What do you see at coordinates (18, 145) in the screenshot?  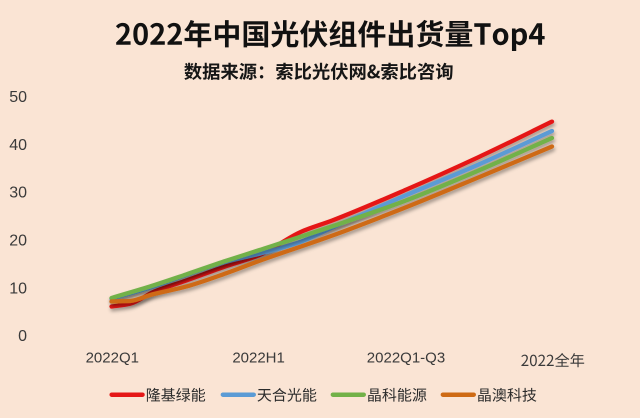 I see `svg-text: 40` at bounding box center [18, 145].